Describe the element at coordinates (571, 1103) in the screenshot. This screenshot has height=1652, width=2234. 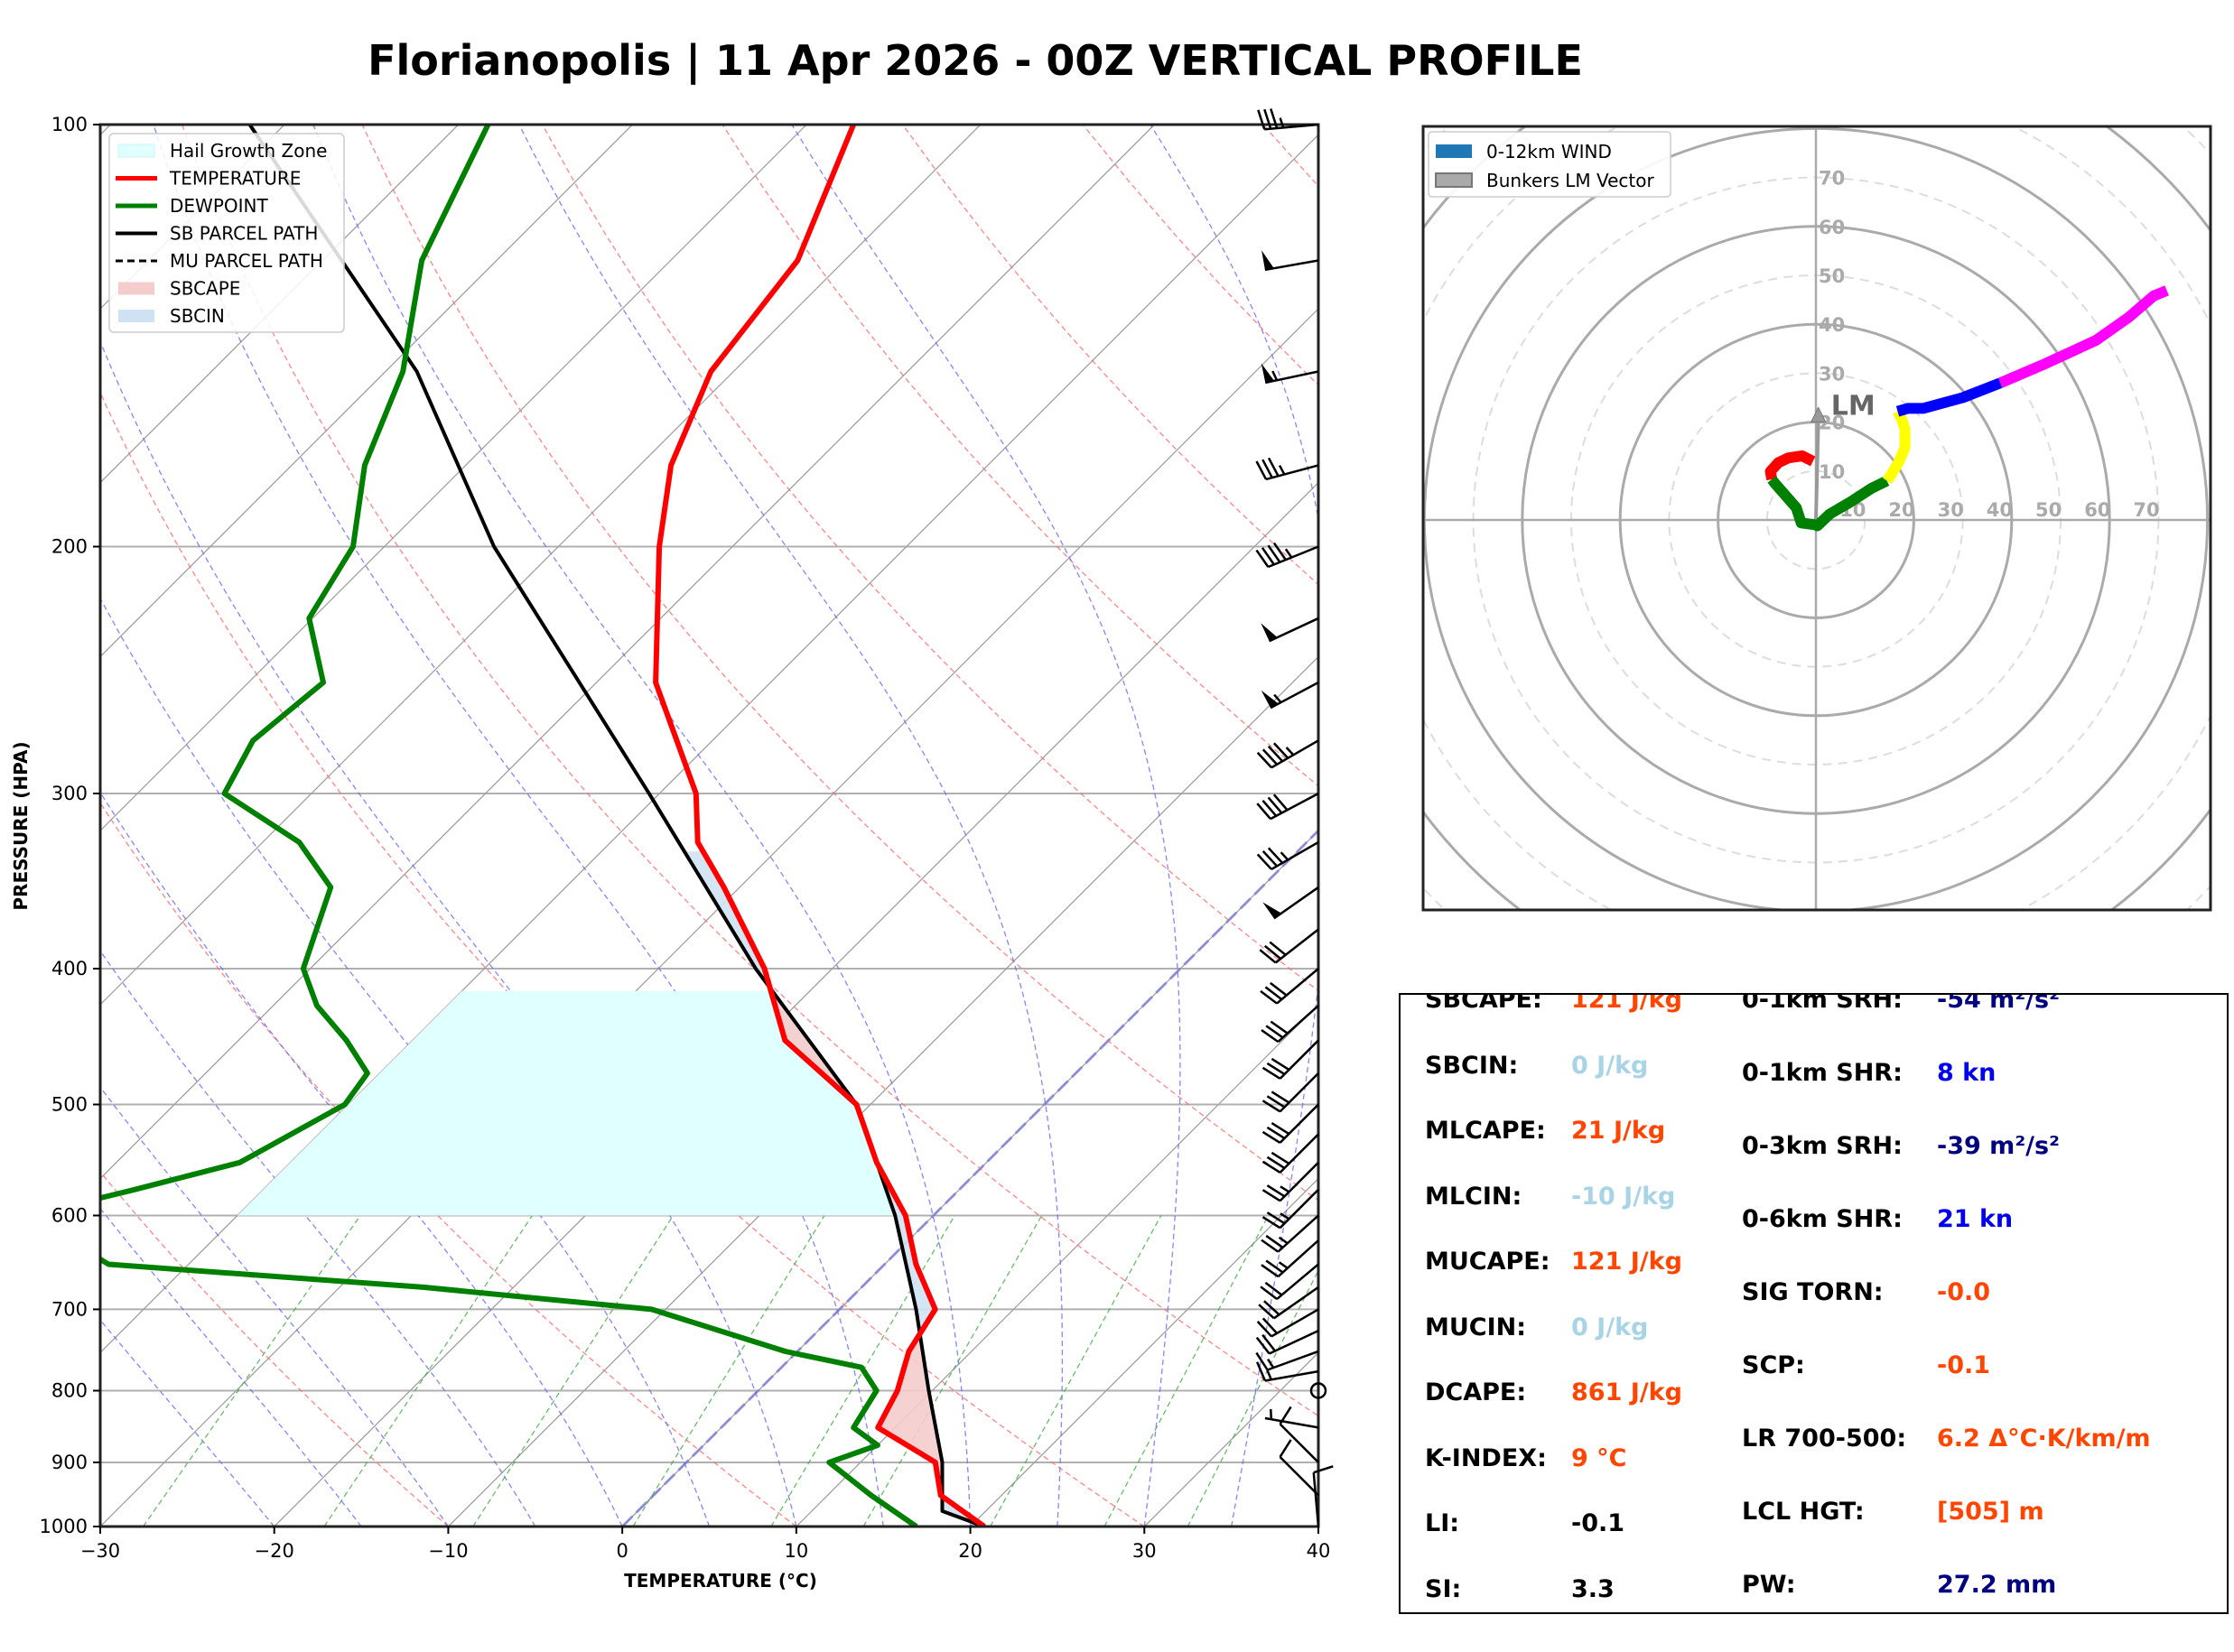
I see `hail-growth-zone` at that location.